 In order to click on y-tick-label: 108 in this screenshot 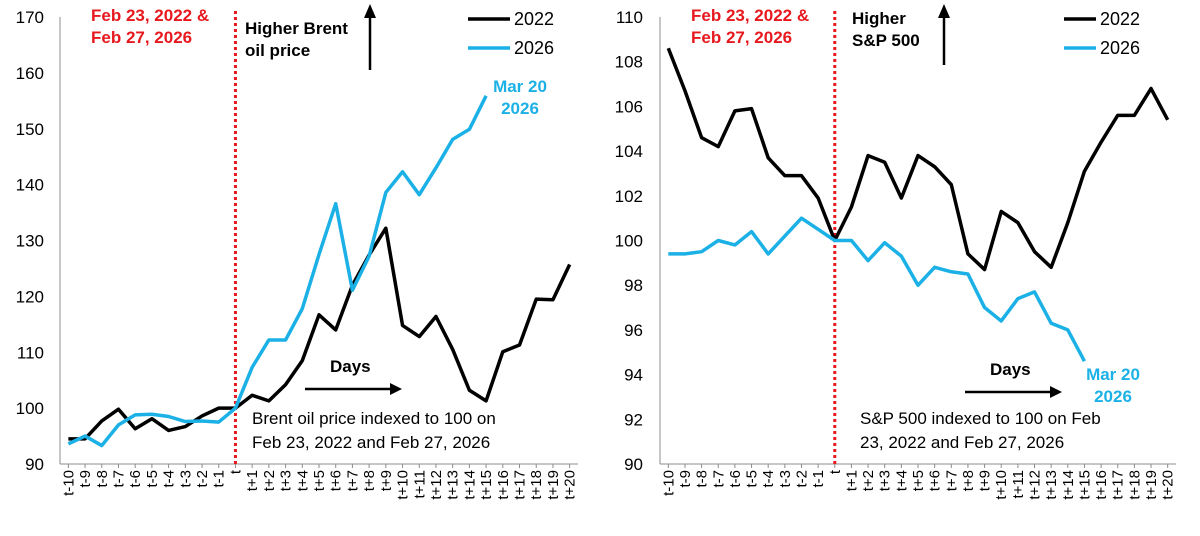, I will do `click(629, 62)`.